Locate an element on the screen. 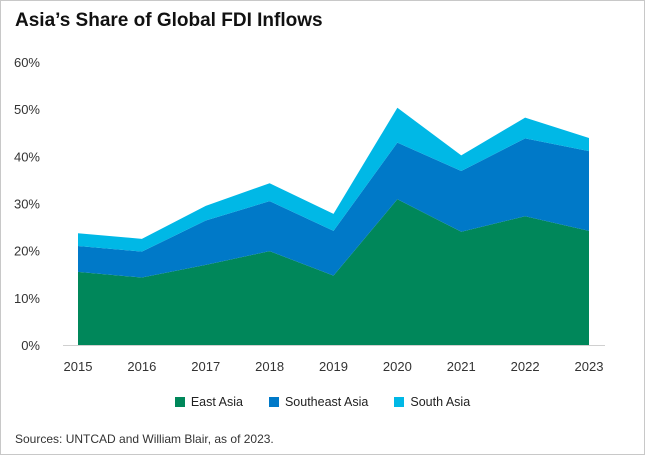 This screenshot has width=645, height=455. x-tick-label: 2017 is located at coordinates (205, 366).